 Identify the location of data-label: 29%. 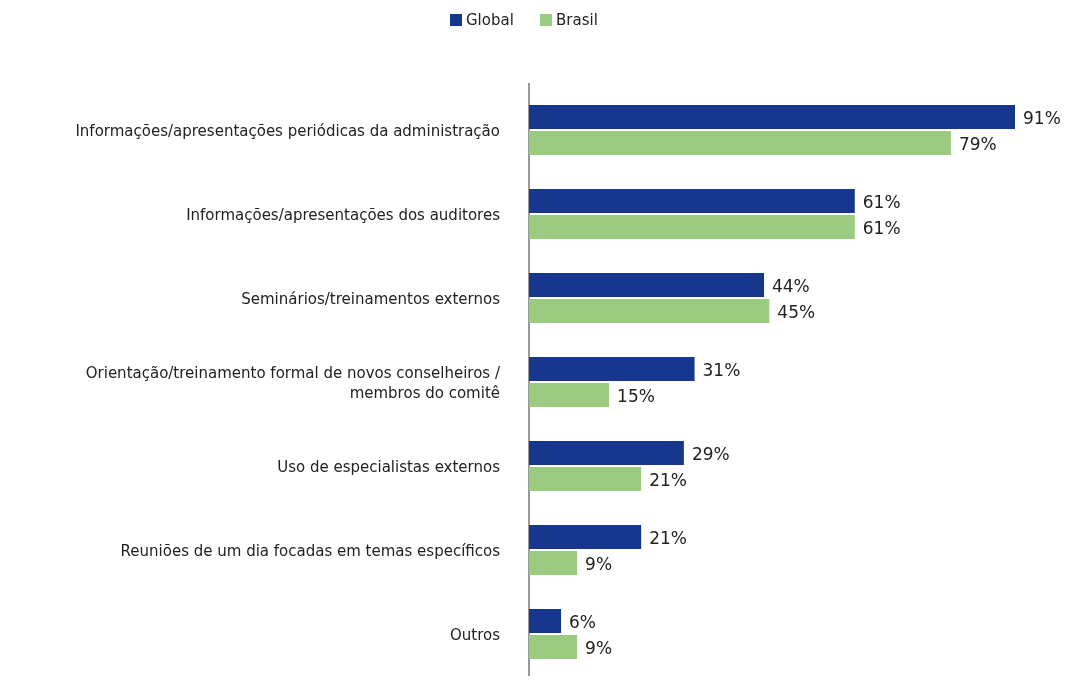
(710, 454).